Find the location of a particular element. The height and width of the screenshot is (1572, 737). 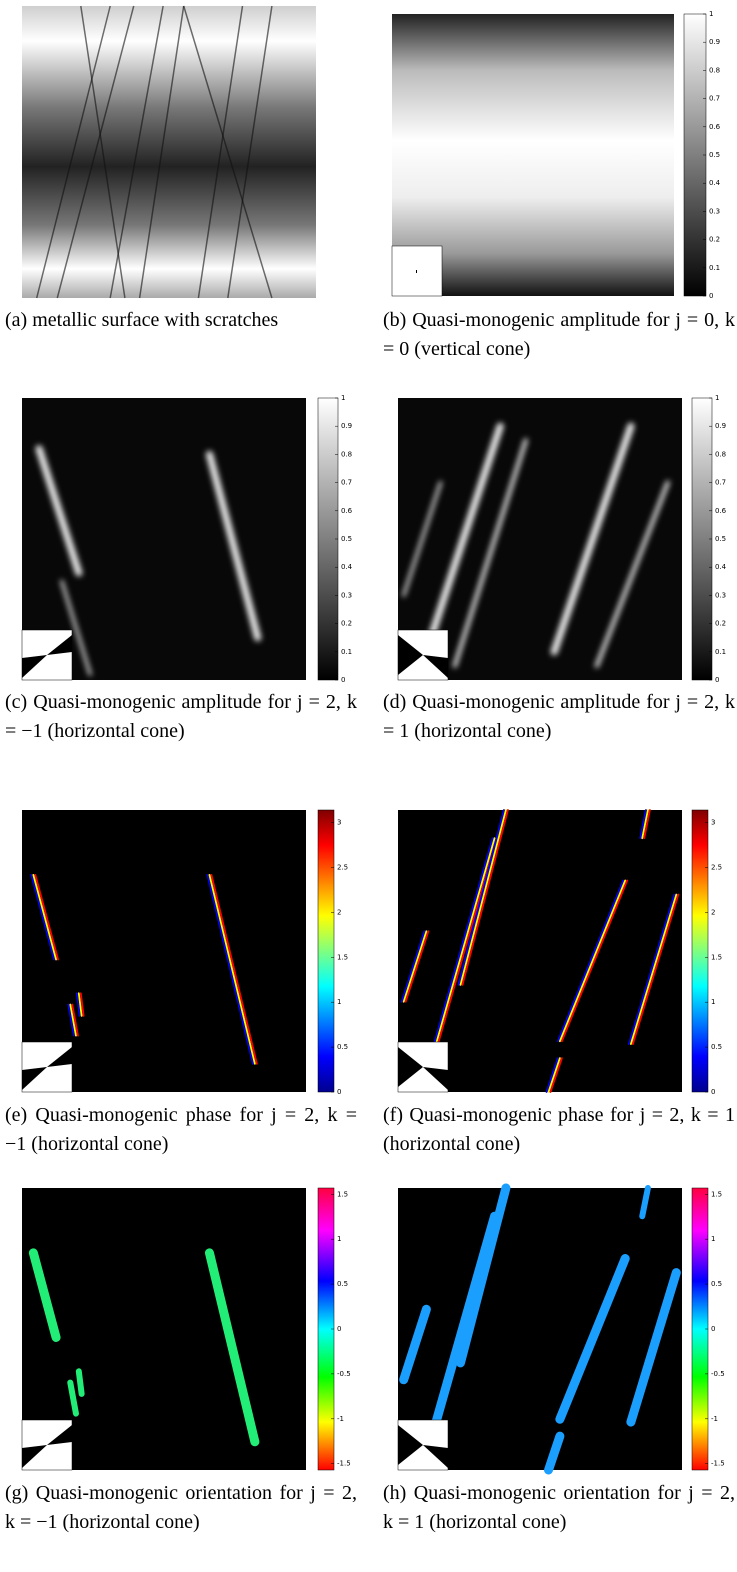

colorbar: 0 0.1 0.2 0.3 0.4 0.5 0.6 0.7 0.8 0.9 1 is located at coordinates (702, 155).